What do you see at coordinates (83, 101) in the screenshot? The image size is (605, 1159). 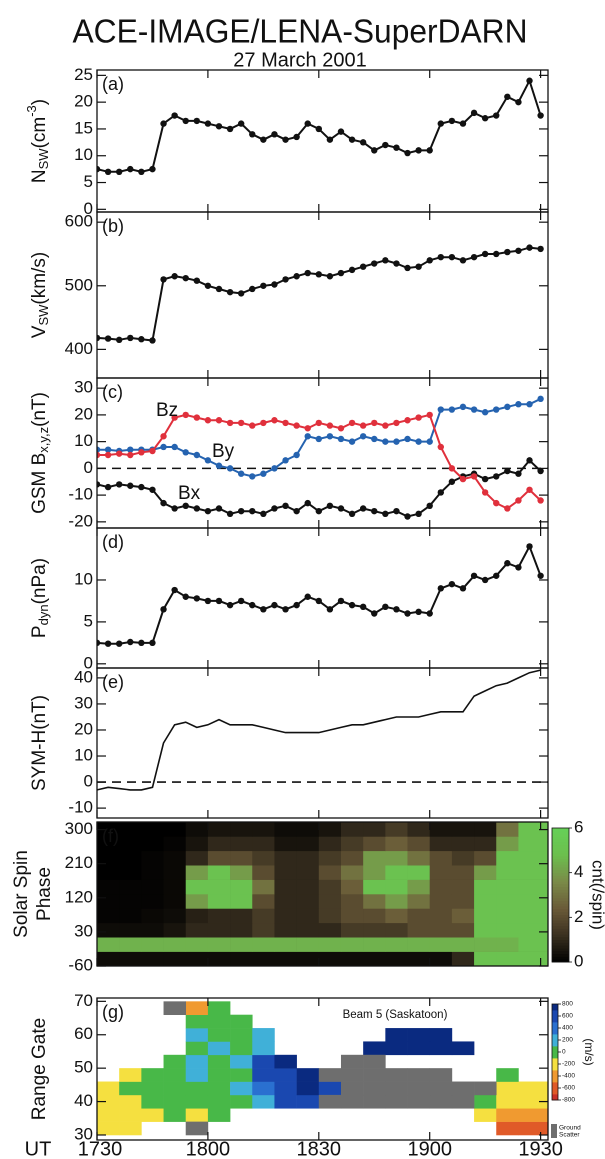 I see `y-tick-label: 20` at bounding box center [83, 101].